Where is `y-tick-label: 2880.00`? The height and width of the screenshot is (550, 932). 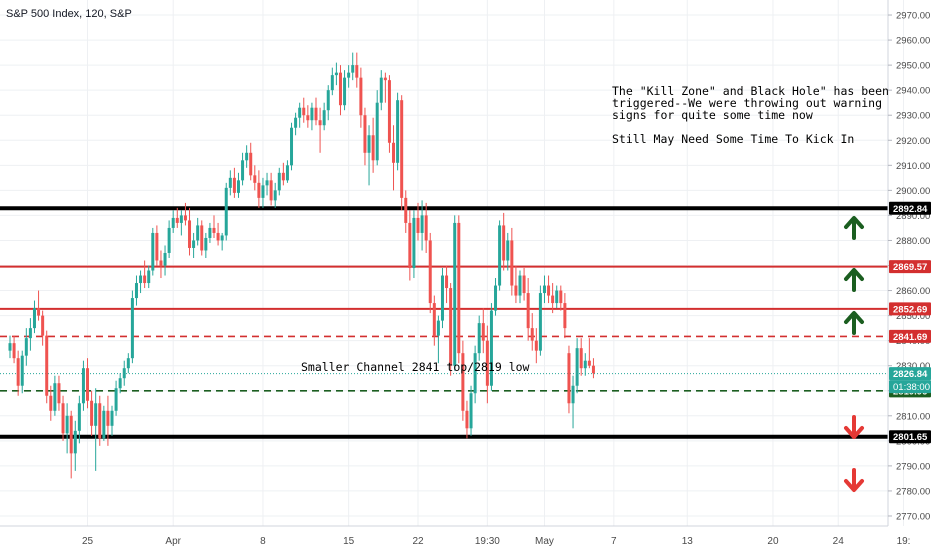
y-tick-label: 2880.00 is located at coordinates (913, 241).